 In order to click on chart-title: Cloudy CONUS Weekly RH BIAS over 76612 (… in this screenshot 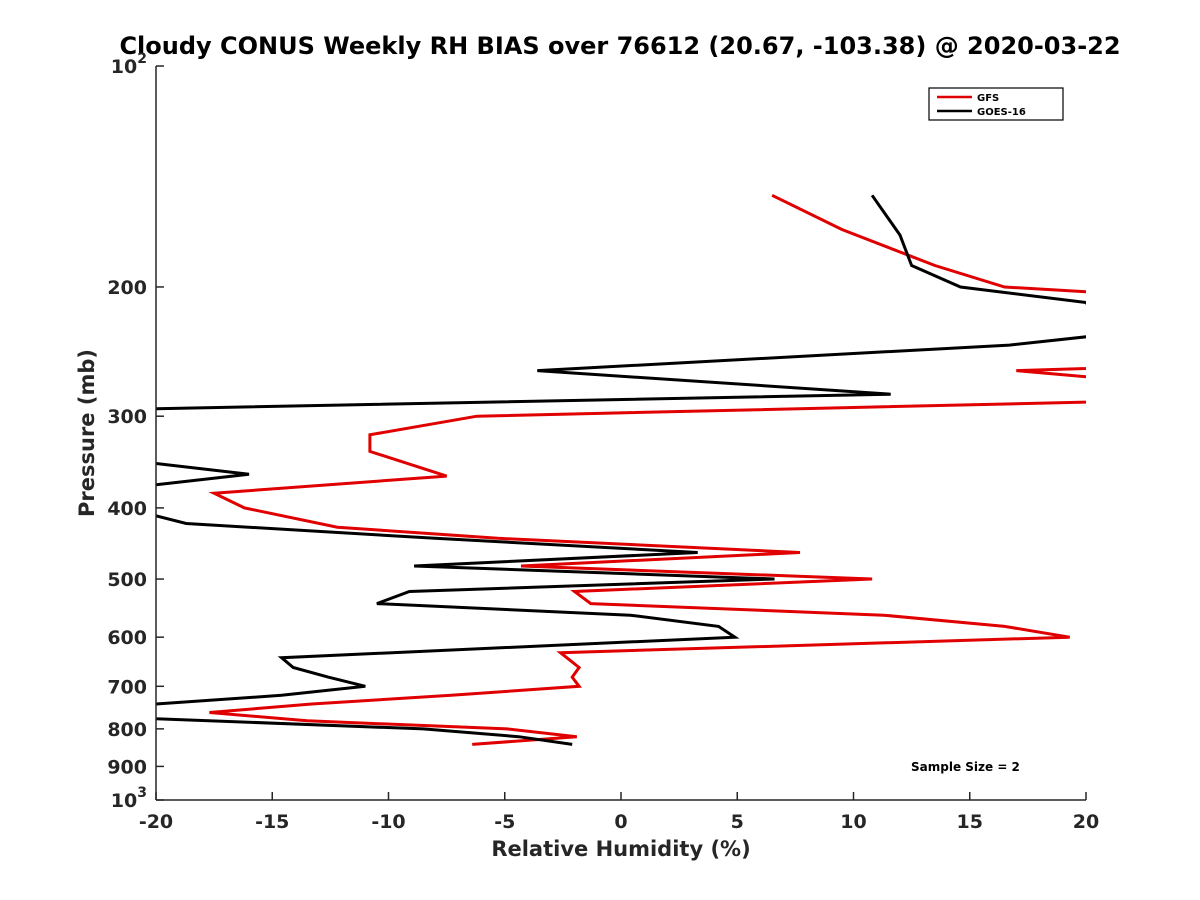, I will do `click(619, 46)`.